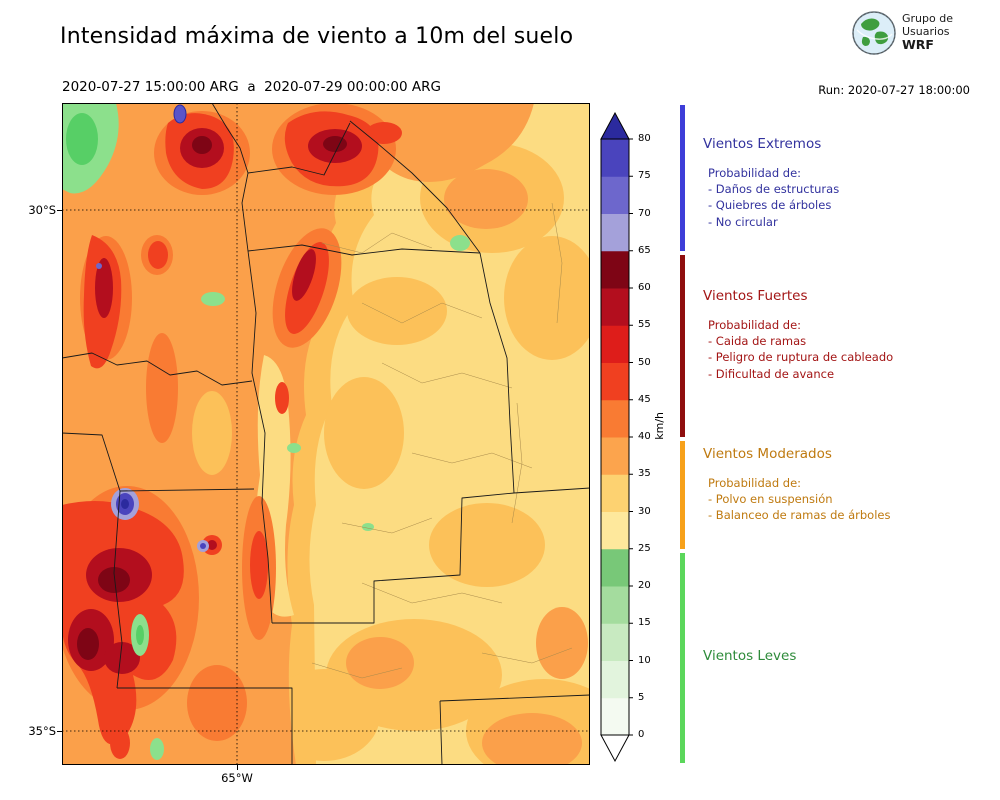 Image resolution: width=1000 pixels, height=800 pixels. Describe the element at coordinates (682, 495) in the screenshot. I see `severity-bar-moderados` at that location.